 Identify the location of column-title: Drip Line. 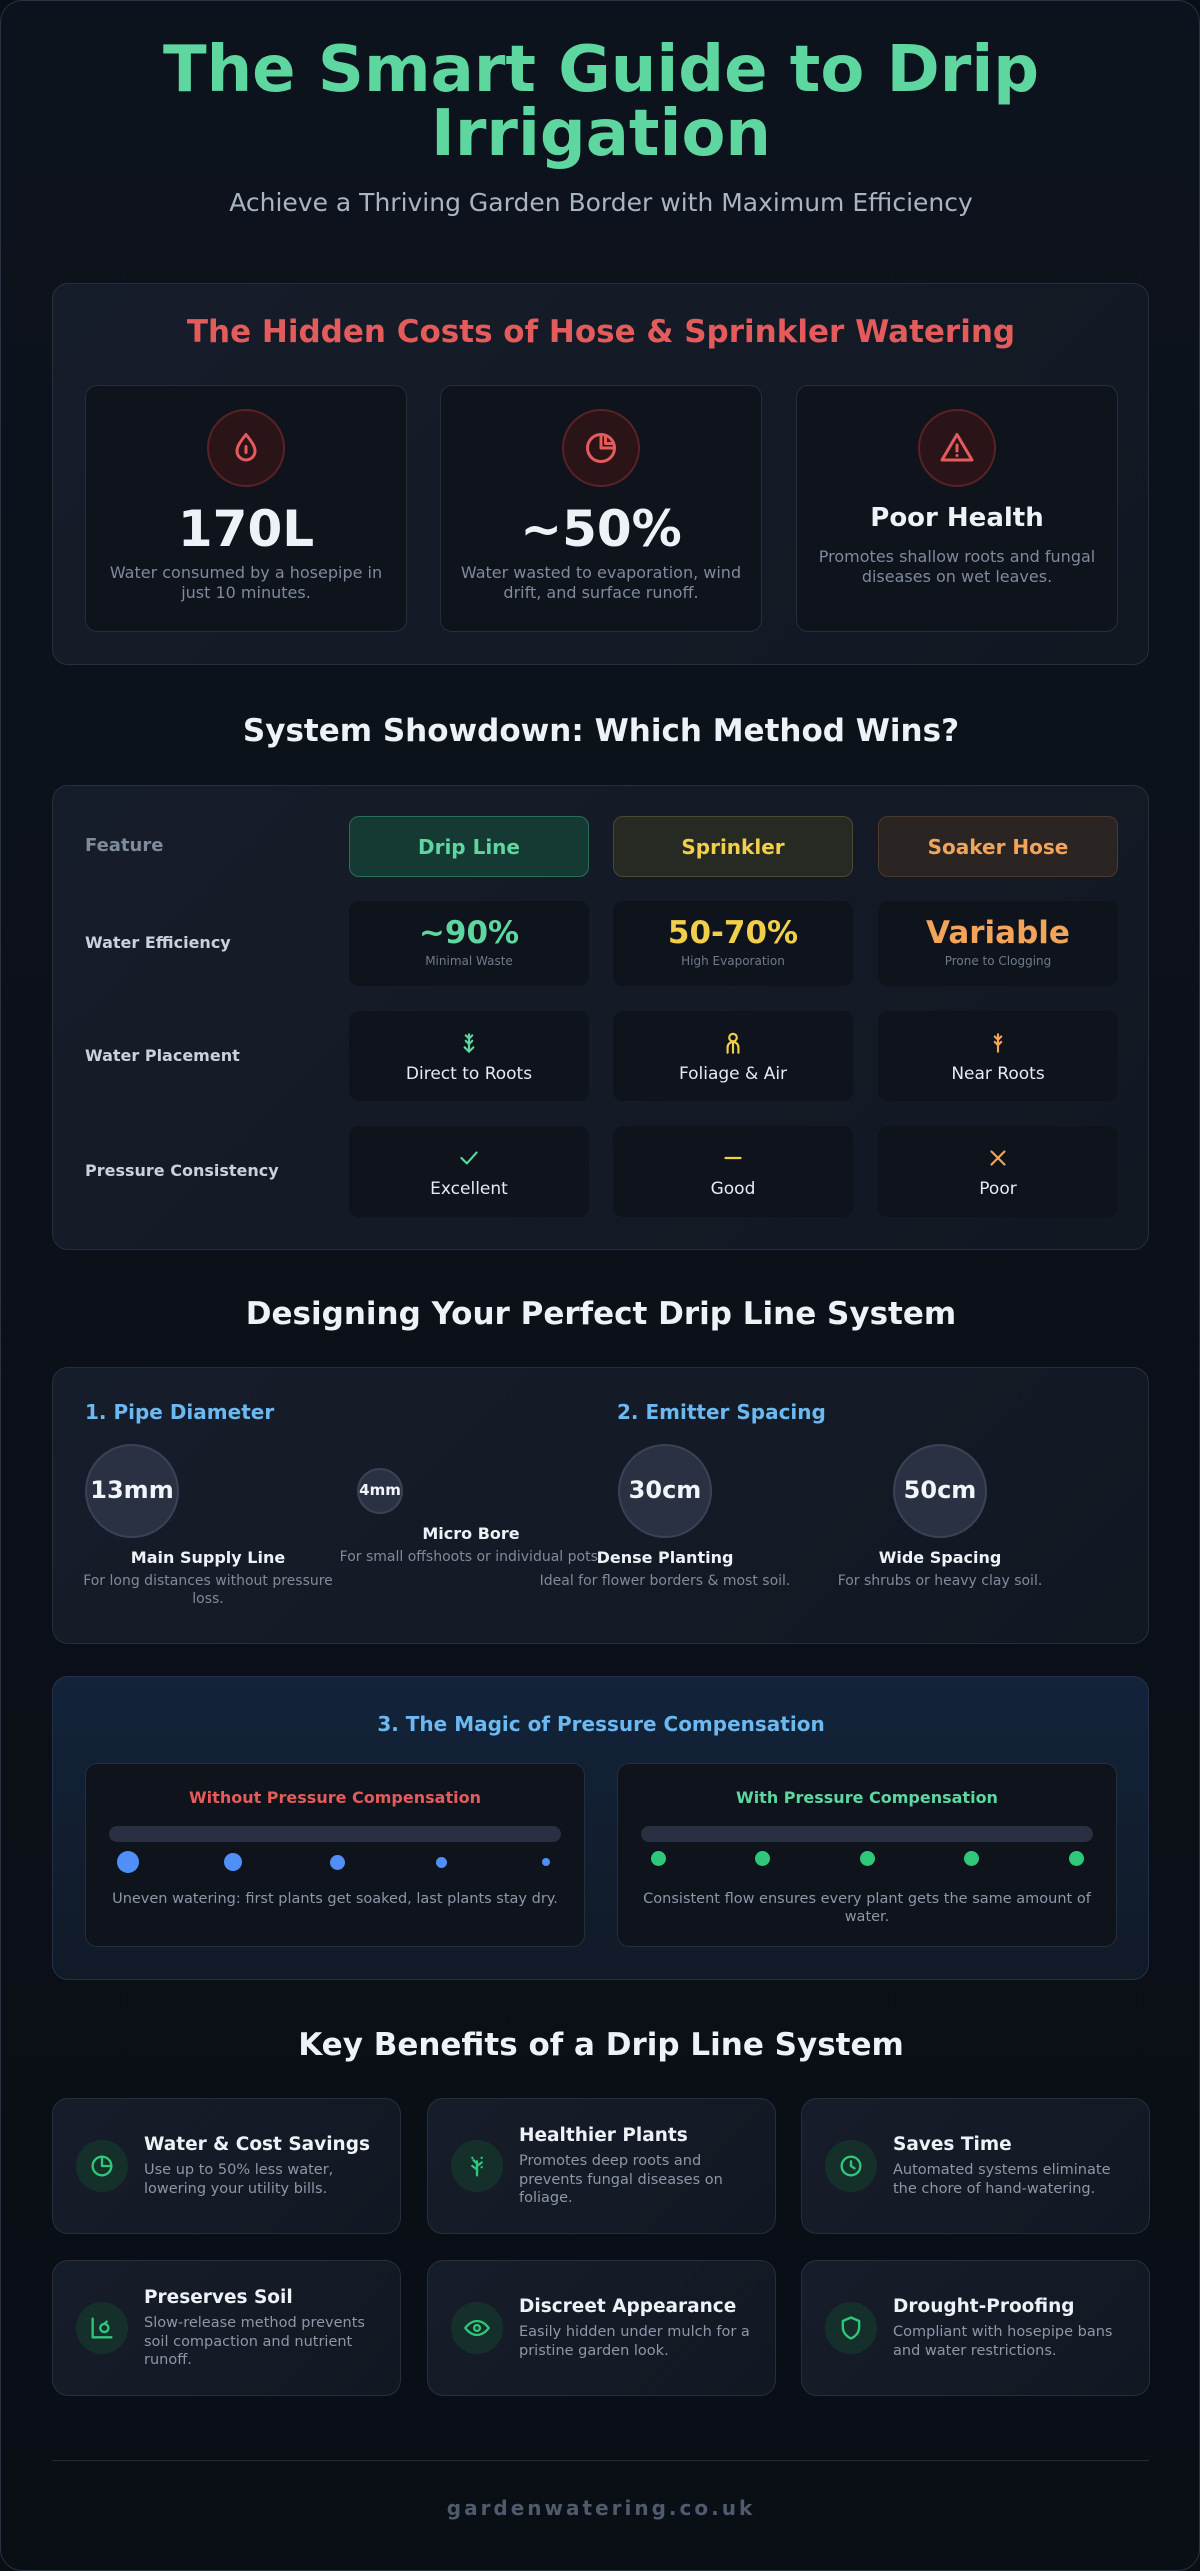
(468, 847).